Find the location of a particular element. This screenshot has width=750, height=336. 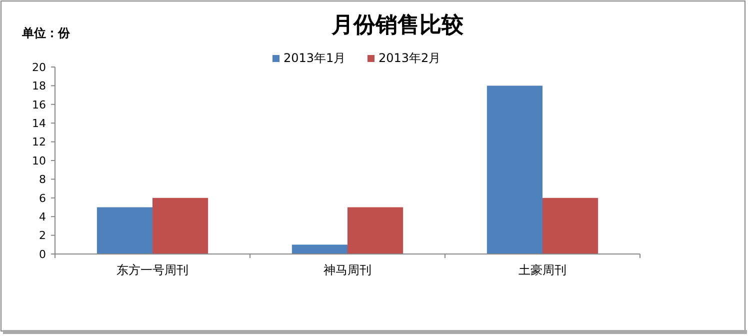

legend-label: 2013年1月 is located at coordinates (315, 58).